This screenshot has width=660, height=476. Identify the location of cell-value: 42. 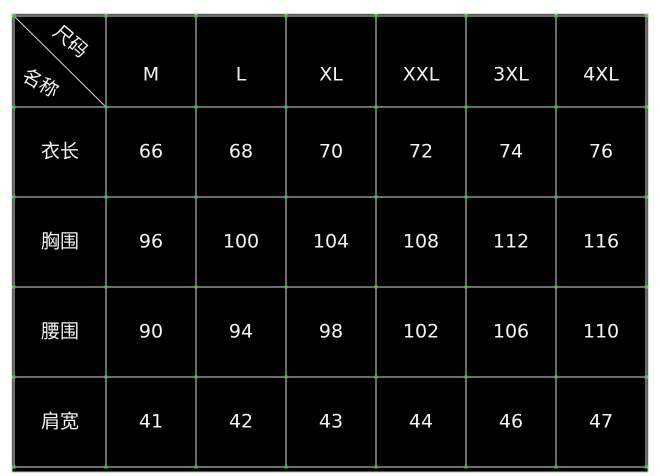
(241, 422).